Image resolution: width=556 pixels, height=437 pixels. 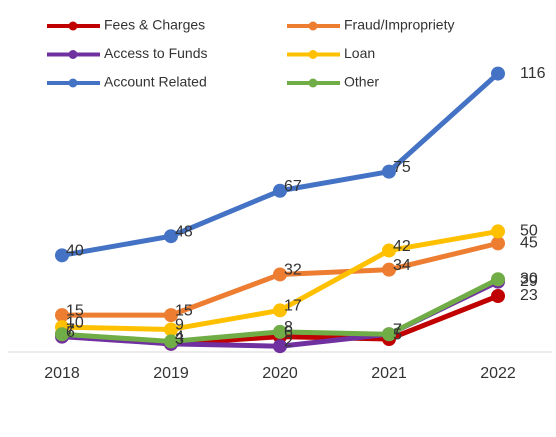 I want to click on data-label: 17, so click(x=293, y=306).